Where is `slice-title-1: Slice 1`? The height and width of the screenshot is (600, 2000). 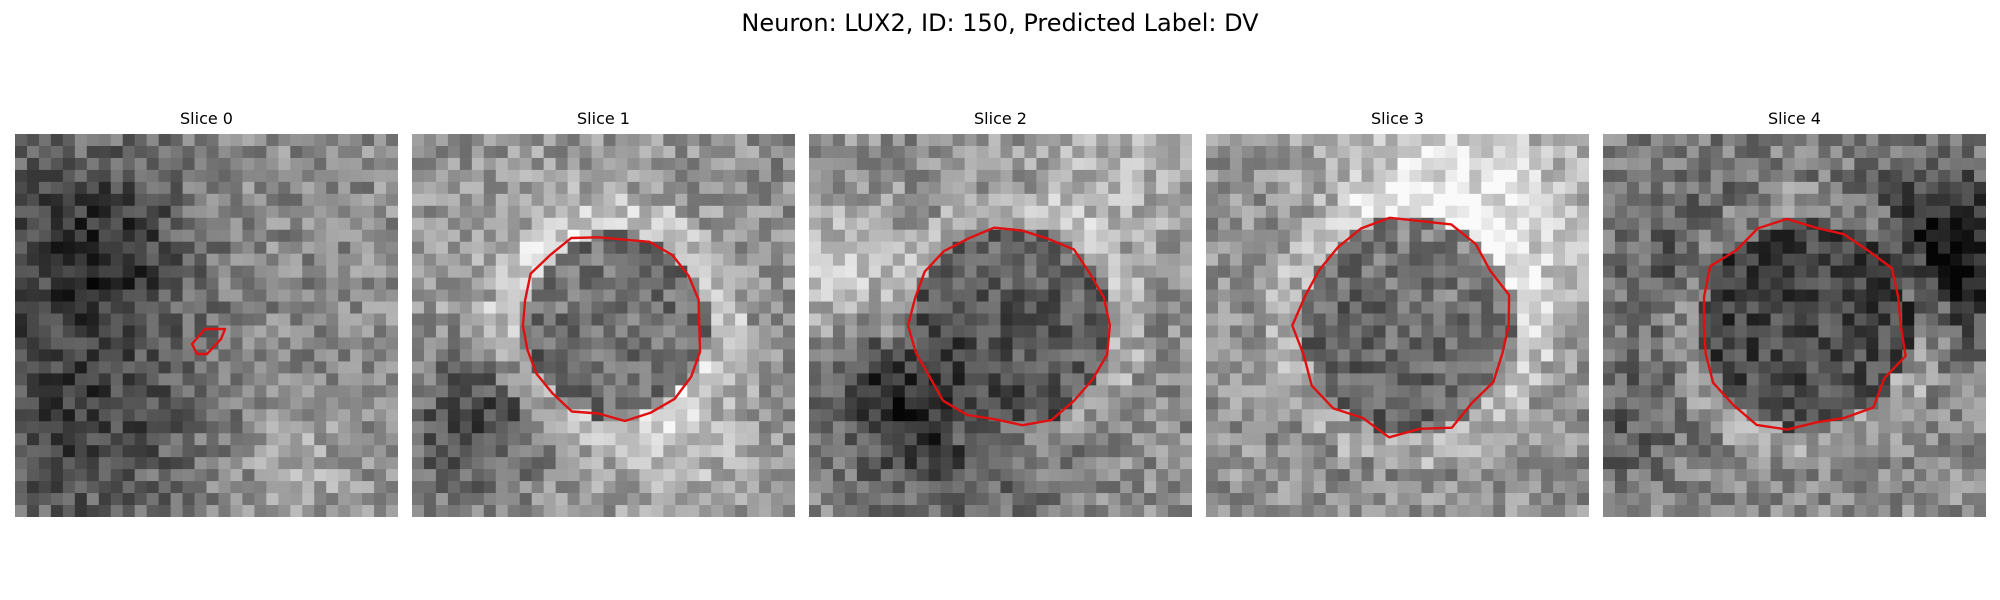
slice-title-1: Slice 1 is located at coordinates (603, 118).